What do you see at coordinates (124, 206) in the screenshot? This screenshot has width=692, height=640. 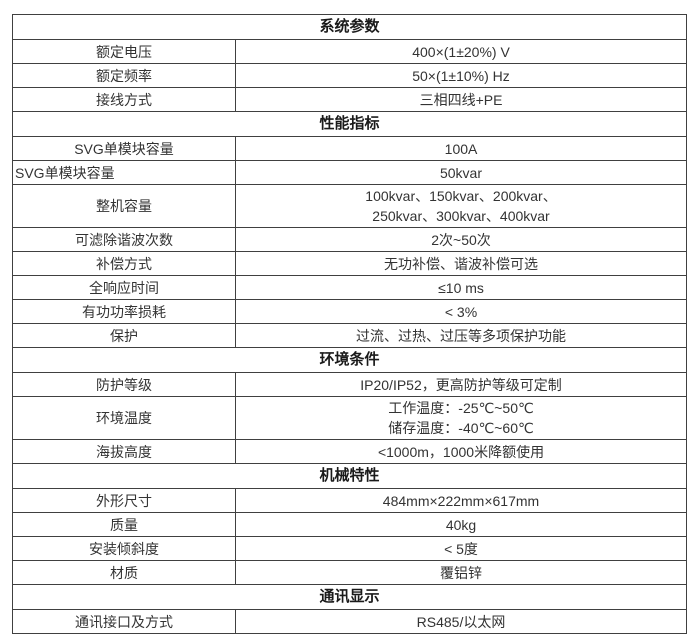 I see `param-label-cell: 整机容量` at bounding box center [124, 206].